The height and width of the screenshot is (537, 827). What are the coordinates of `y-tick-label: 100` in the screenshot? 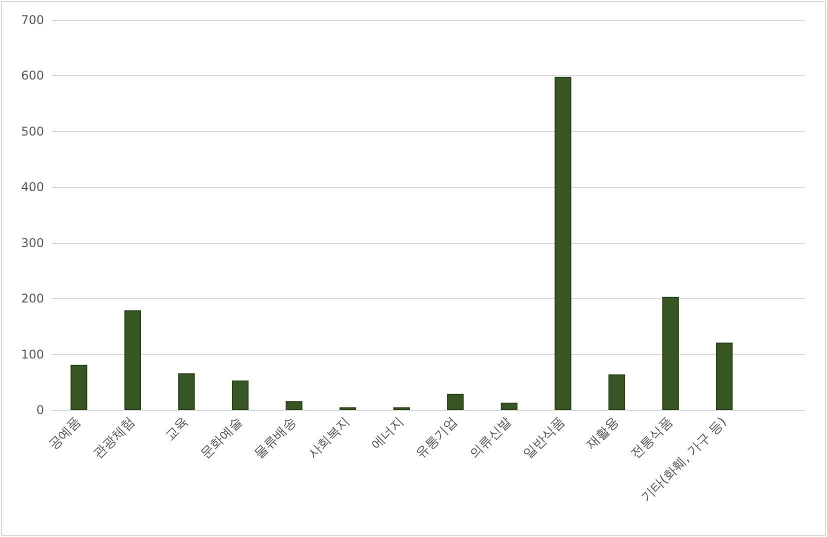 It's located at (32, 354).